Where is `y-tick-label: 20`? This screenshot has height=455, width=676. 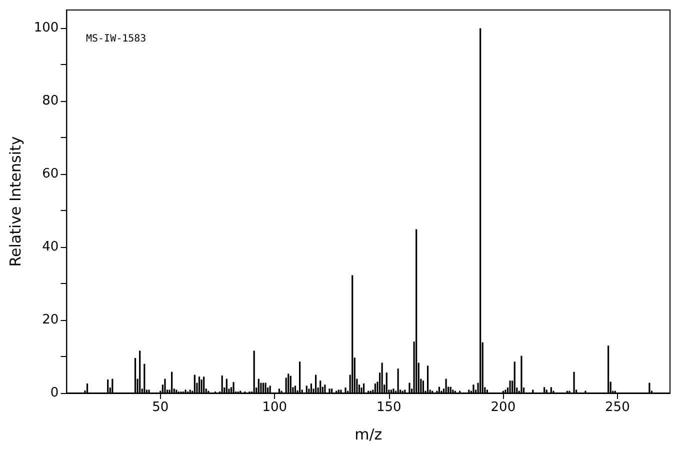 y-tick-label: 20 is located at coordinates (50, 320).